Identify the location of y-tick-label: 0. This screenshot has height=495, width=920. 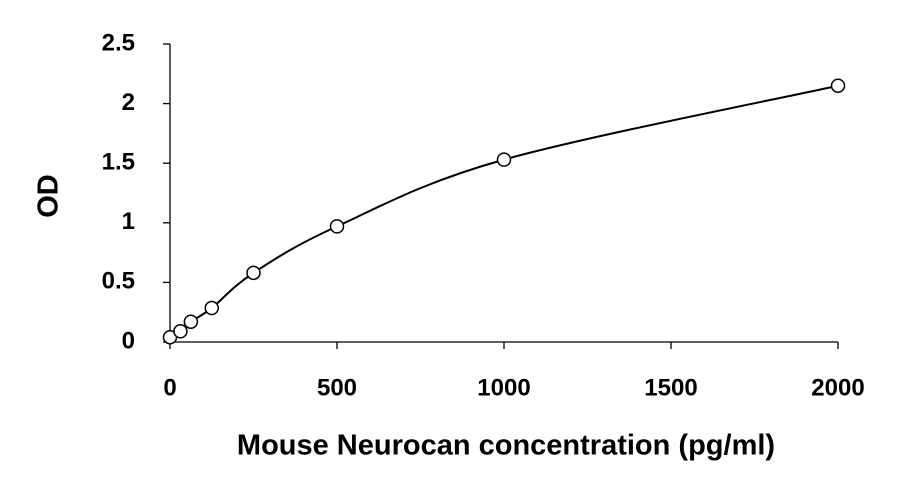
(128, 340).